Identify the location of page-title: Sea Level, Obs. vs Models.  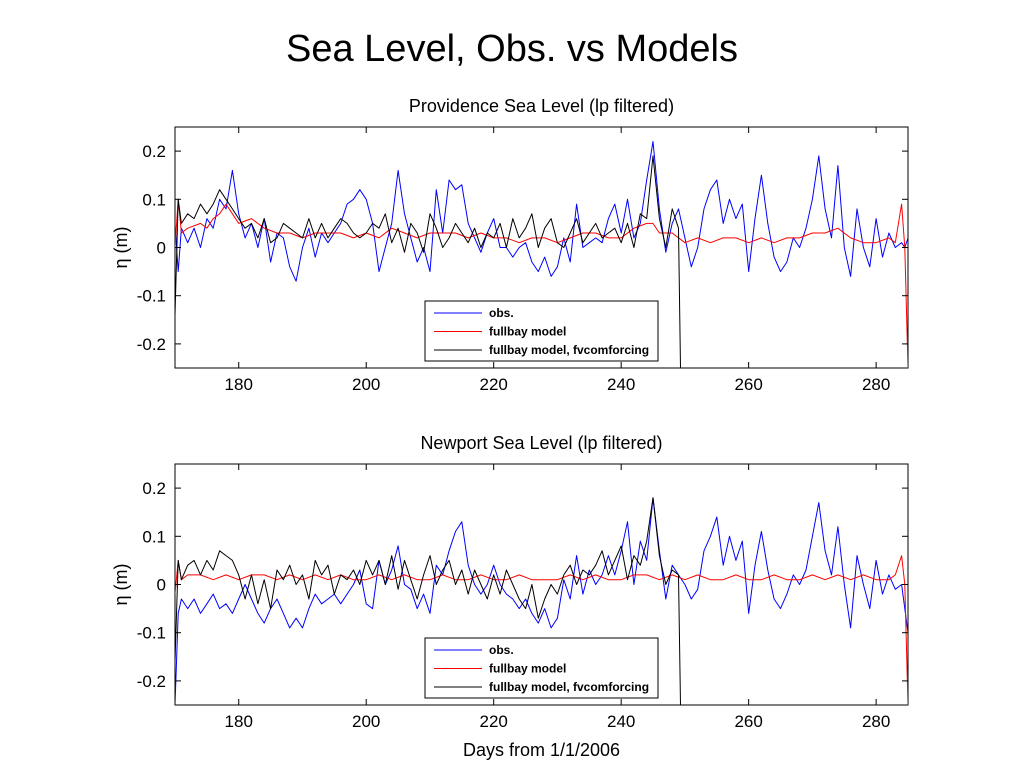
(512, 49).